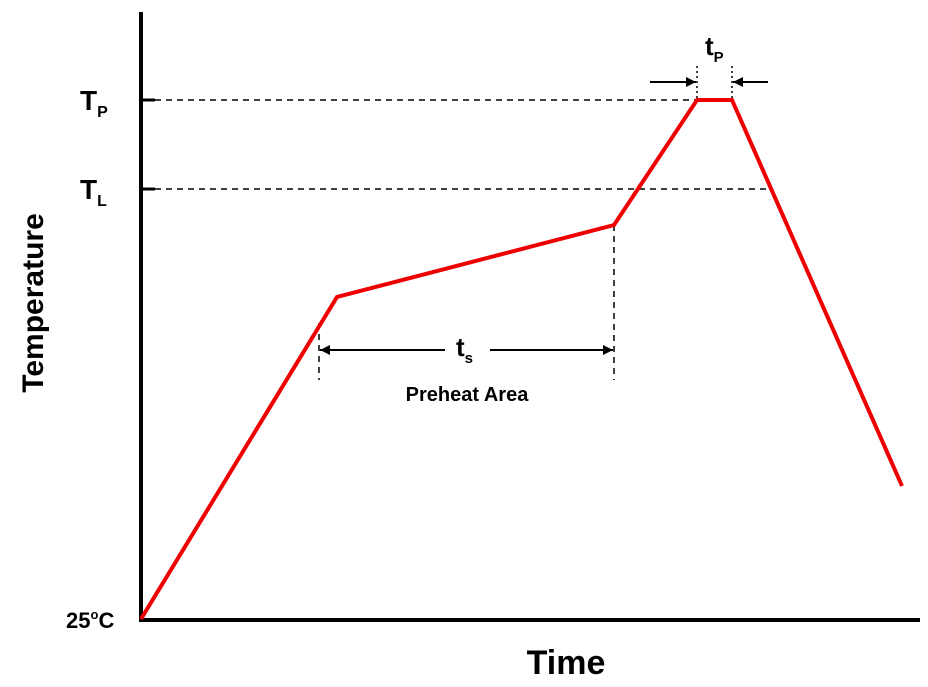 Image resolution: width=928 pixels, height=687 pixels. I want to click on x-axis-label: Time, so click(566, 663).